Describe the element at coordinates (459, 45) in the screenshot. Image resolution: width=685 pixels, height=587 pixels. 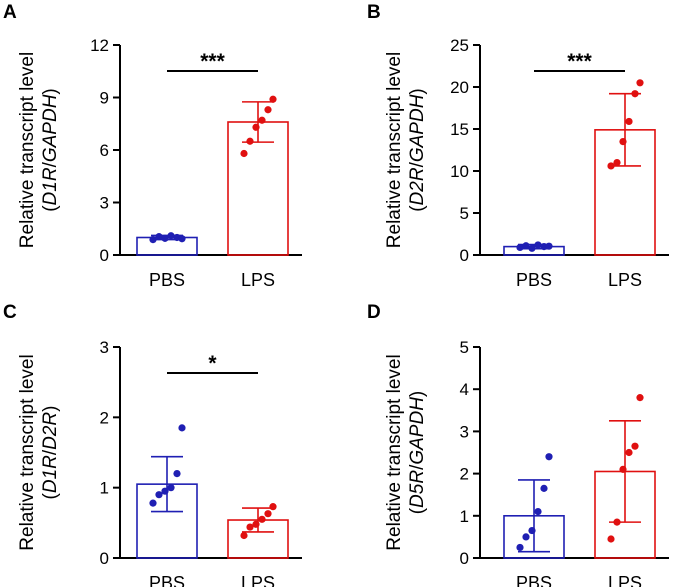
I see `y-tick-label: 25` at that location.